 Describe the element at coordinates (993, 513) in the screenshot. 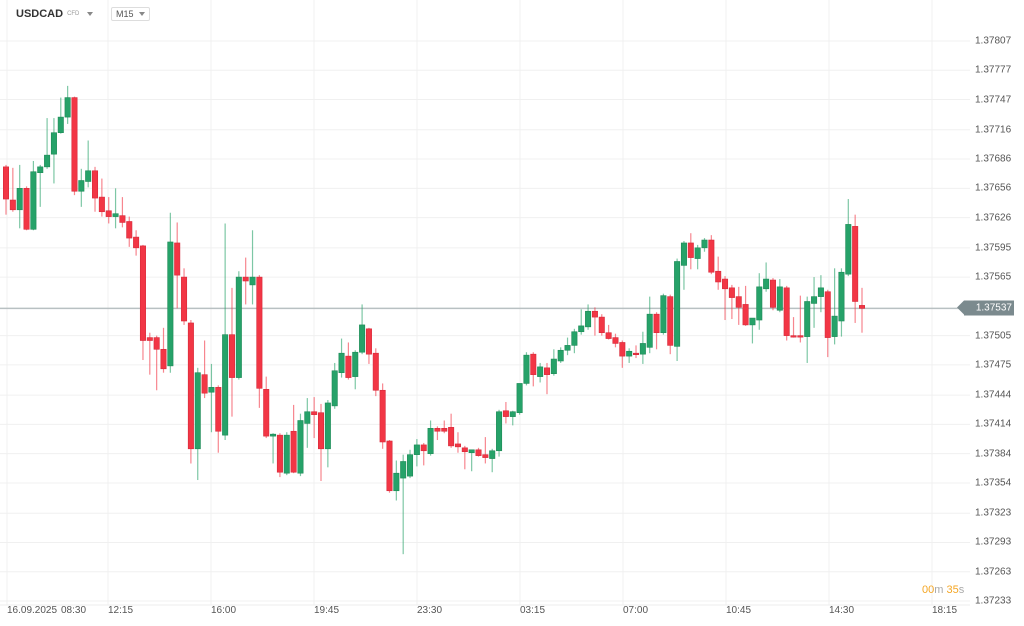

I see `price-tick-label: 1.37323` at that location.